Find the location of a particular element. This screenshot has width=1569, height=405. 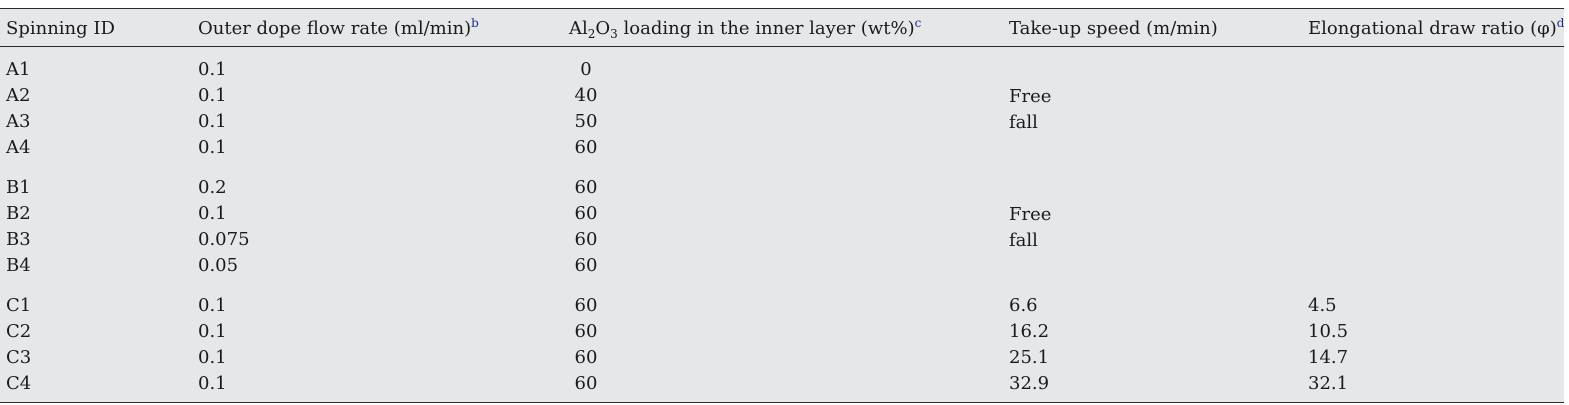

cell-spinning-id: C4 is located at coordinates (19, 383).